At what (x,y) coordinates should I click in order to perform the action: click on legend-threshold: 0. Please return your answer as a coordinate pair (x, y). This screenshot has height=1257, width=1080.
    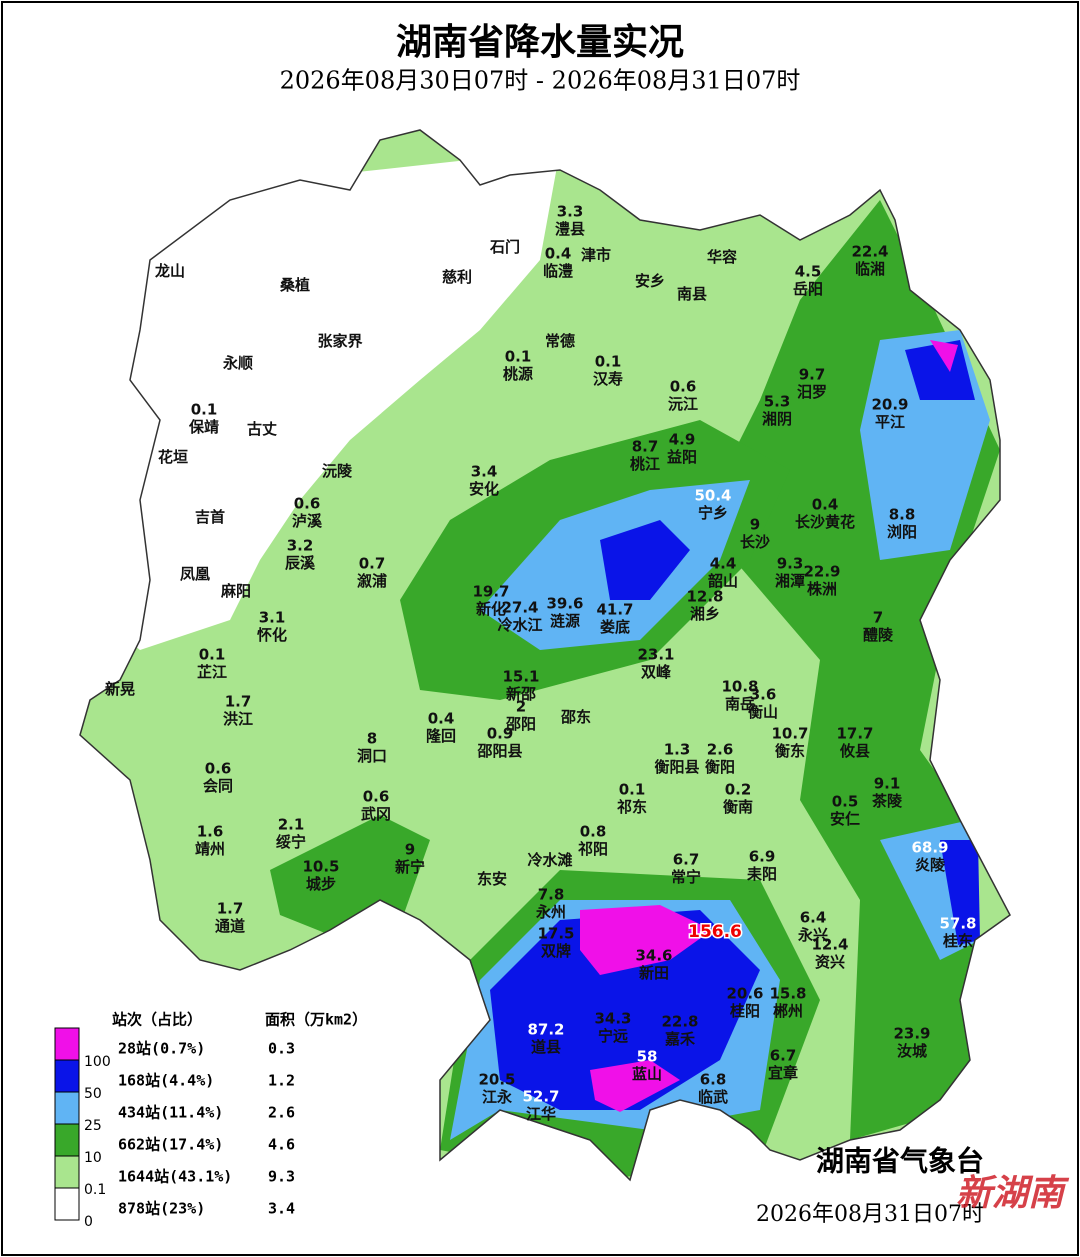
    Looking at the image, I should click on (88, 1222).